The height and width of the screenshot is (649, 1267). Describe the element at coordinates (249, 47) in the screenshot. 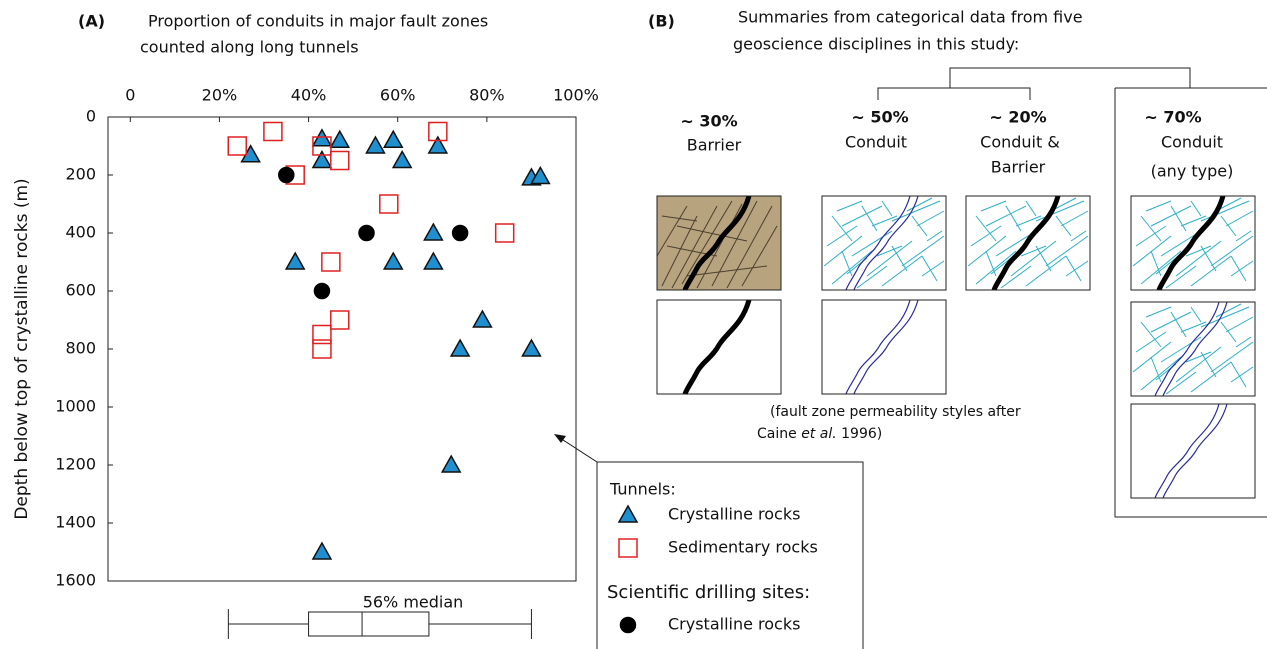

I see `chart-title: counted along long tunnels` at that location.